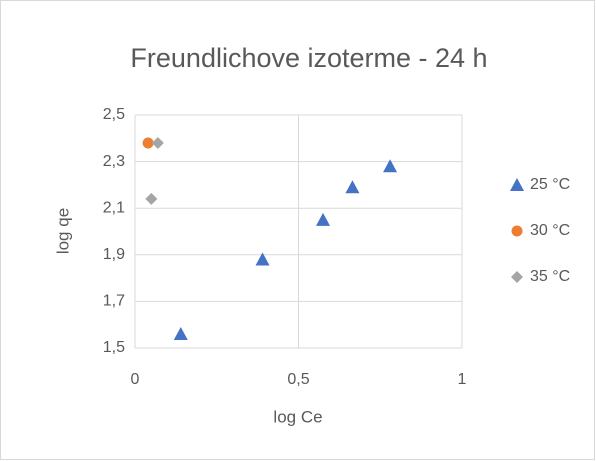 Image resolution: width=596 pixels, height=461 pixels. Describe the element at coordinates (550, 184) in the screenshot. I see `legend-label: 25 °C` at that location.